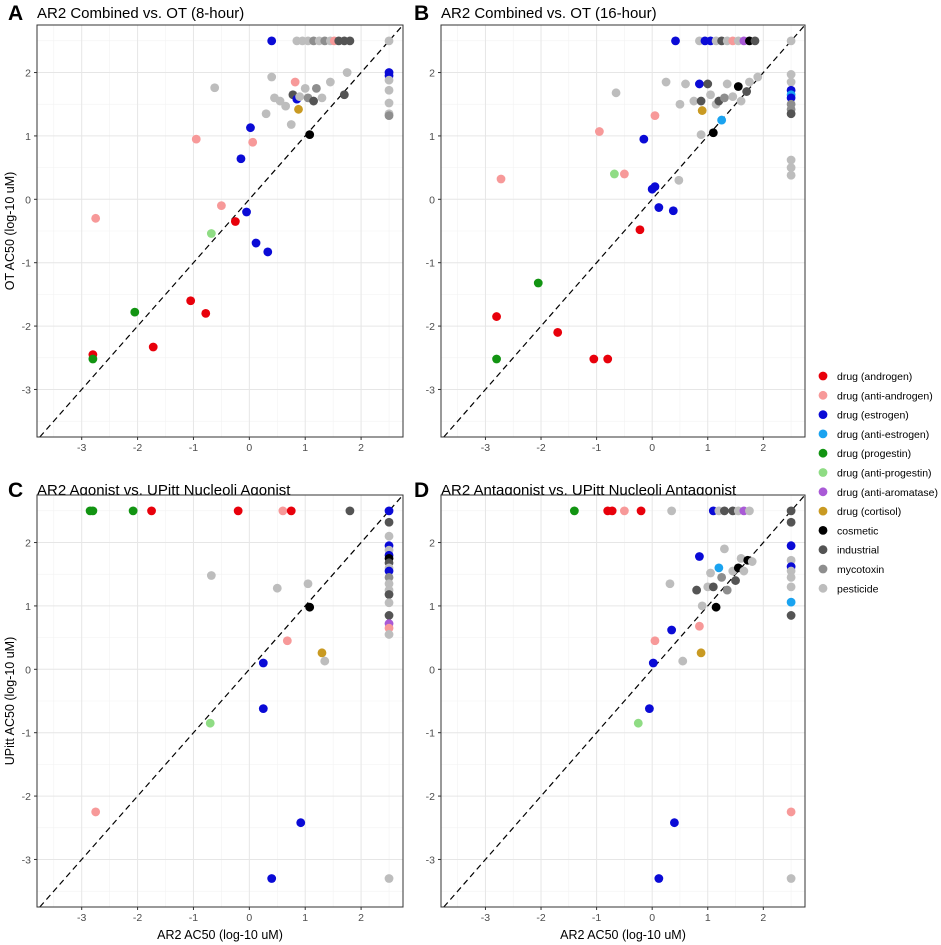 The width and height of the screenshot is (941, 945). I want to click on legend-item: drug (estrogen), so click(863, 416).